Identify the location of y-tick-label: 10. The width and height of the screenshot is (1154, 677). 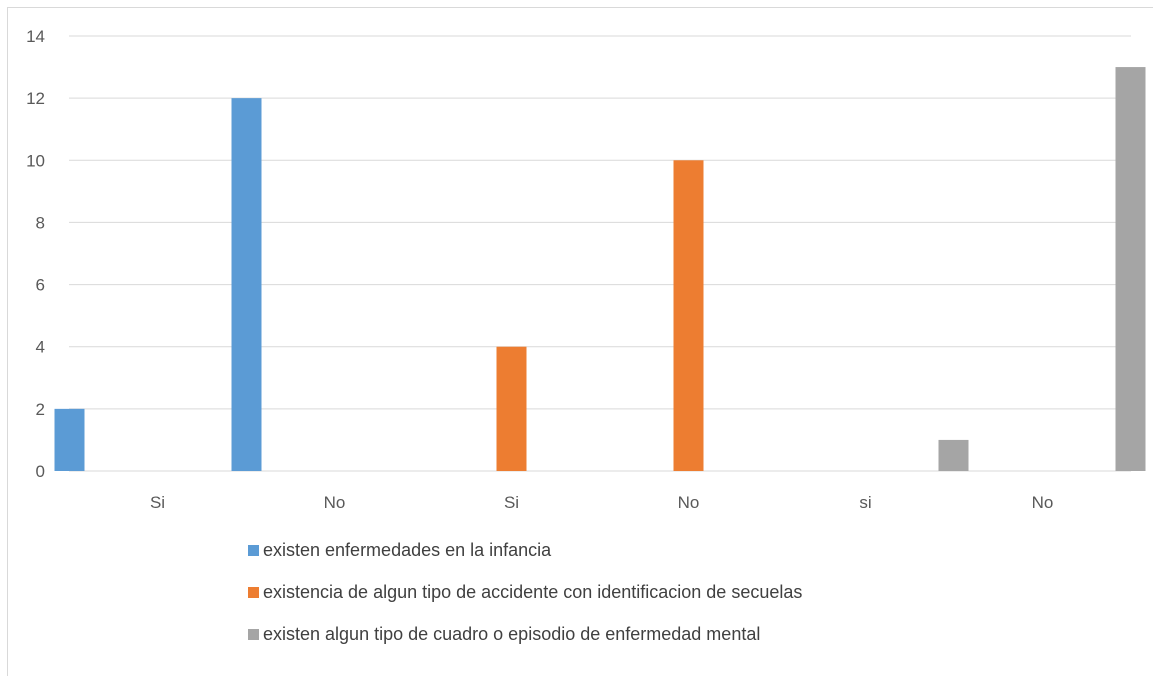
(35, 160).